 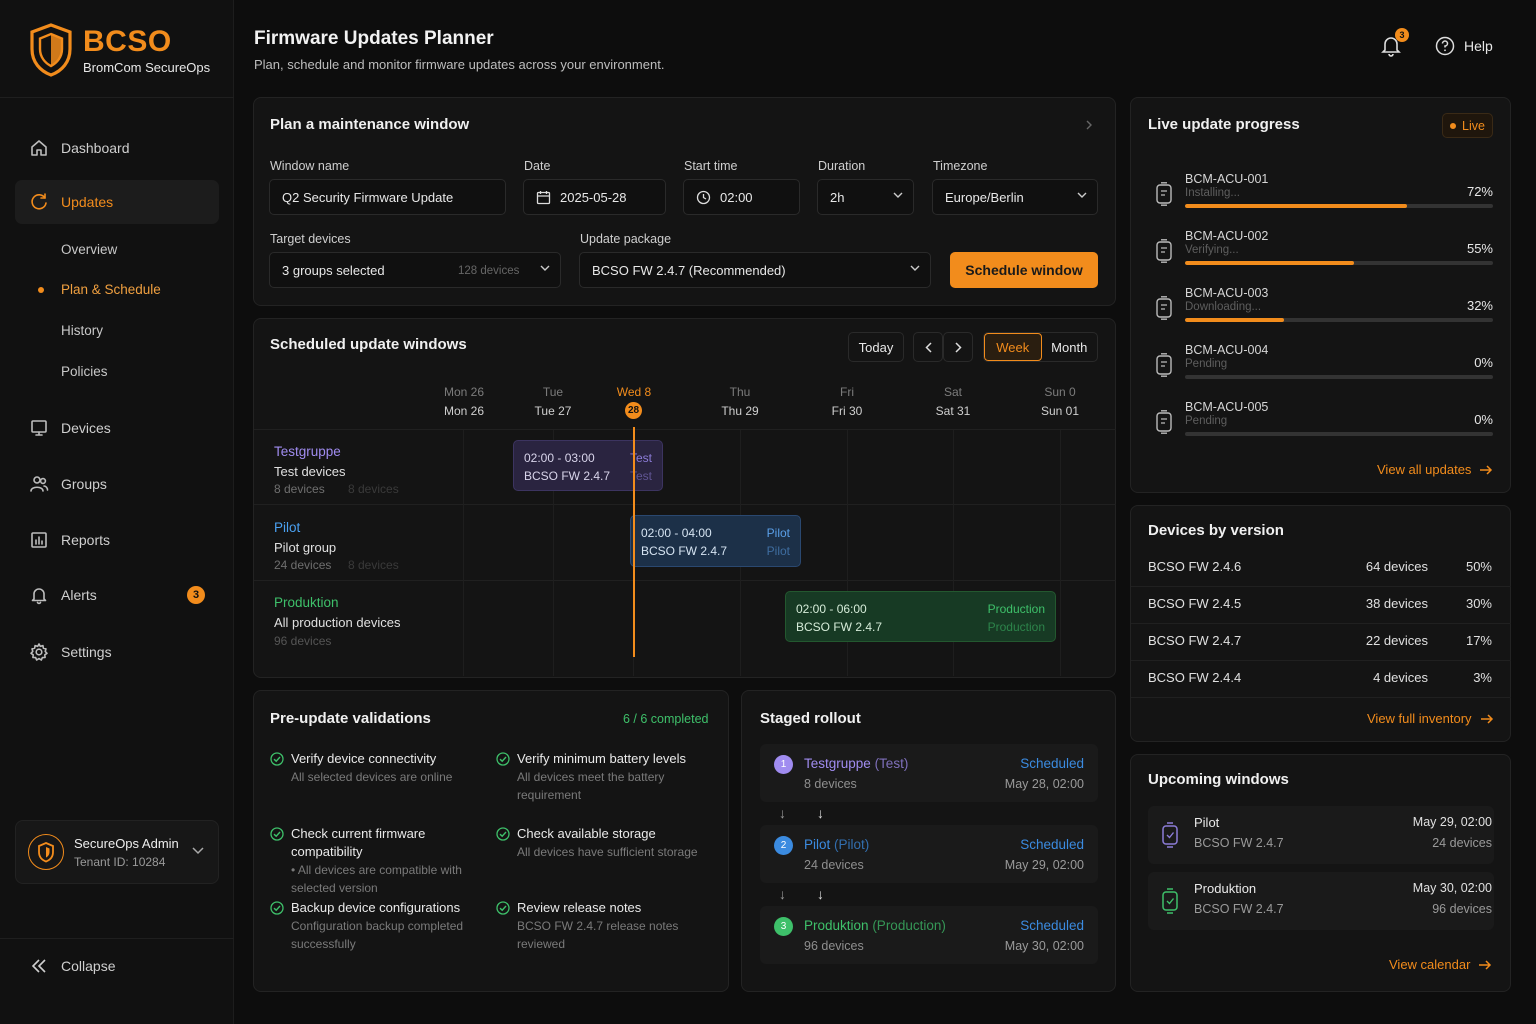 I want to click on day-header-top: Wed 8, so click(x=634, y=392).